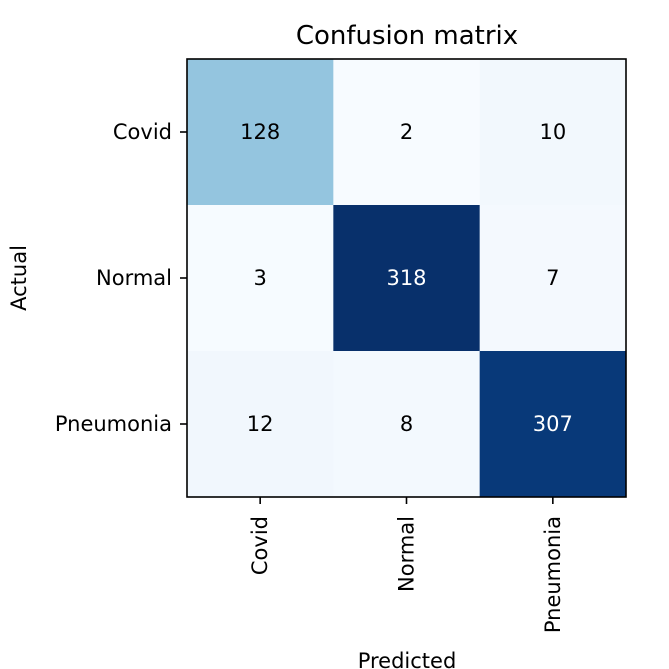  I want to click on matrix-cell-value: 10, so click(552, 132).